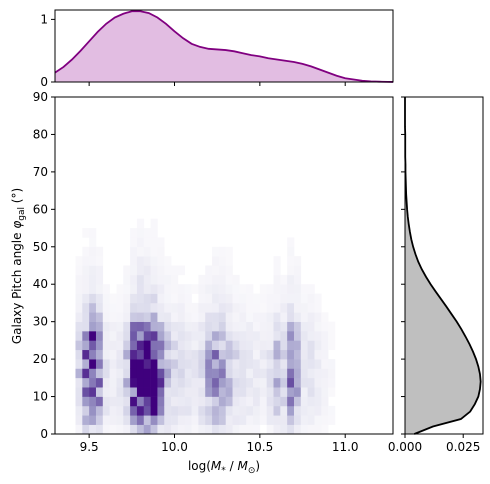  I want to click on y-tick-label: 70, so click(40, 172).